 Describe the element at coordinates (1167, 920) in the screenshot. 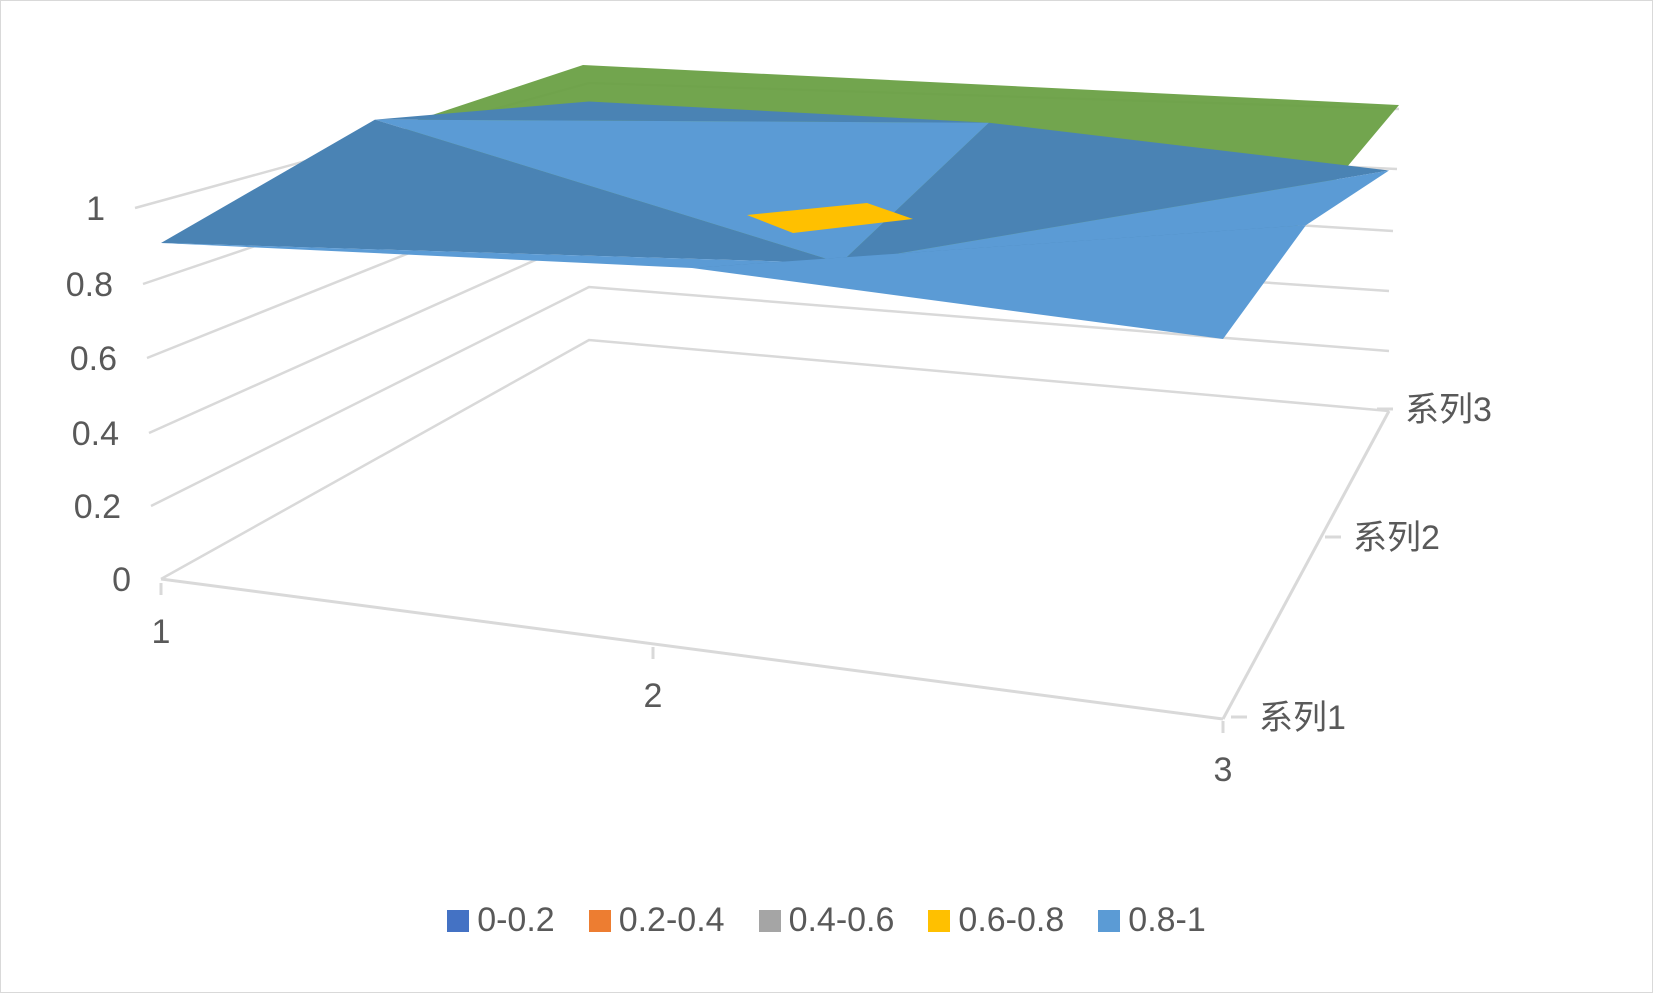

I see `legend-label: 0.8-1` at that location.